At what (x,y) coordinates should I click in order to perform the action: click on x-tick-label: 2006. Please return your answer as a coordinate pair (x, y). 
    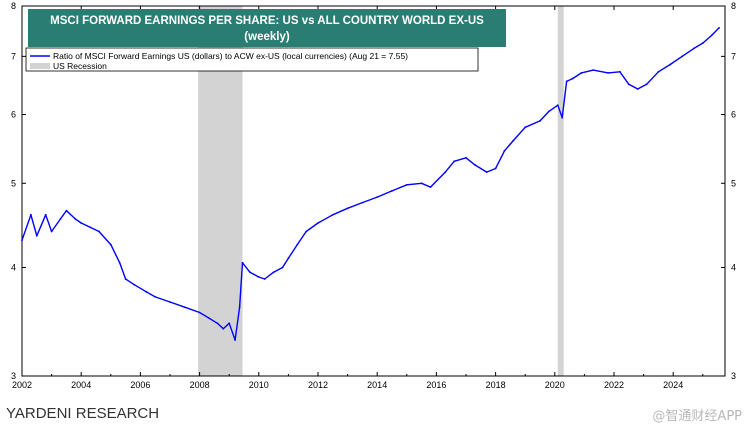
    Looking at the image, I should click on (140, 385).